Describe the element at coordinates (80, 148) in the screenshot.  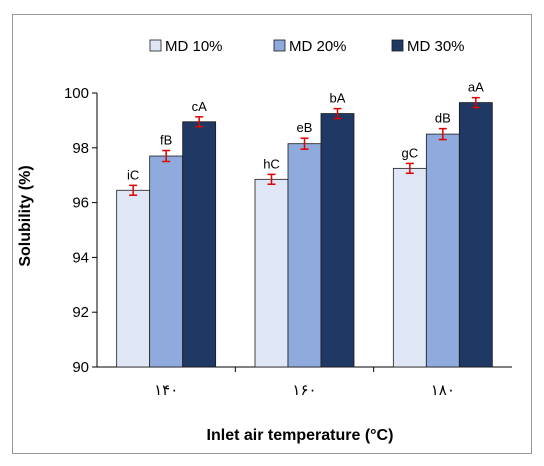
I see `y-tick-label: 98` at that location.